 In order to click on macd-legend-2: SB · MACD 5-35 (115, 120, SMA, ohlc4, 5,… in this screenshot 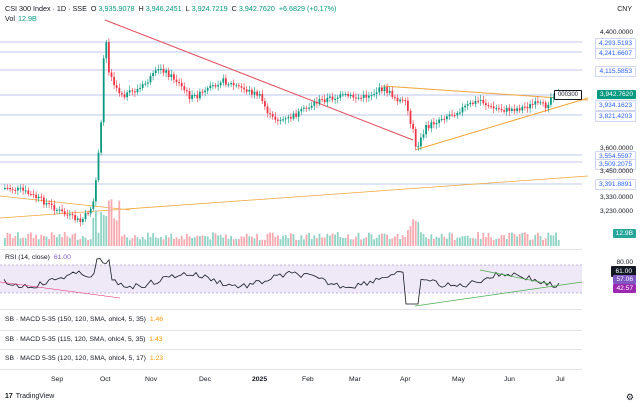, I will do `click(84, 339)`.